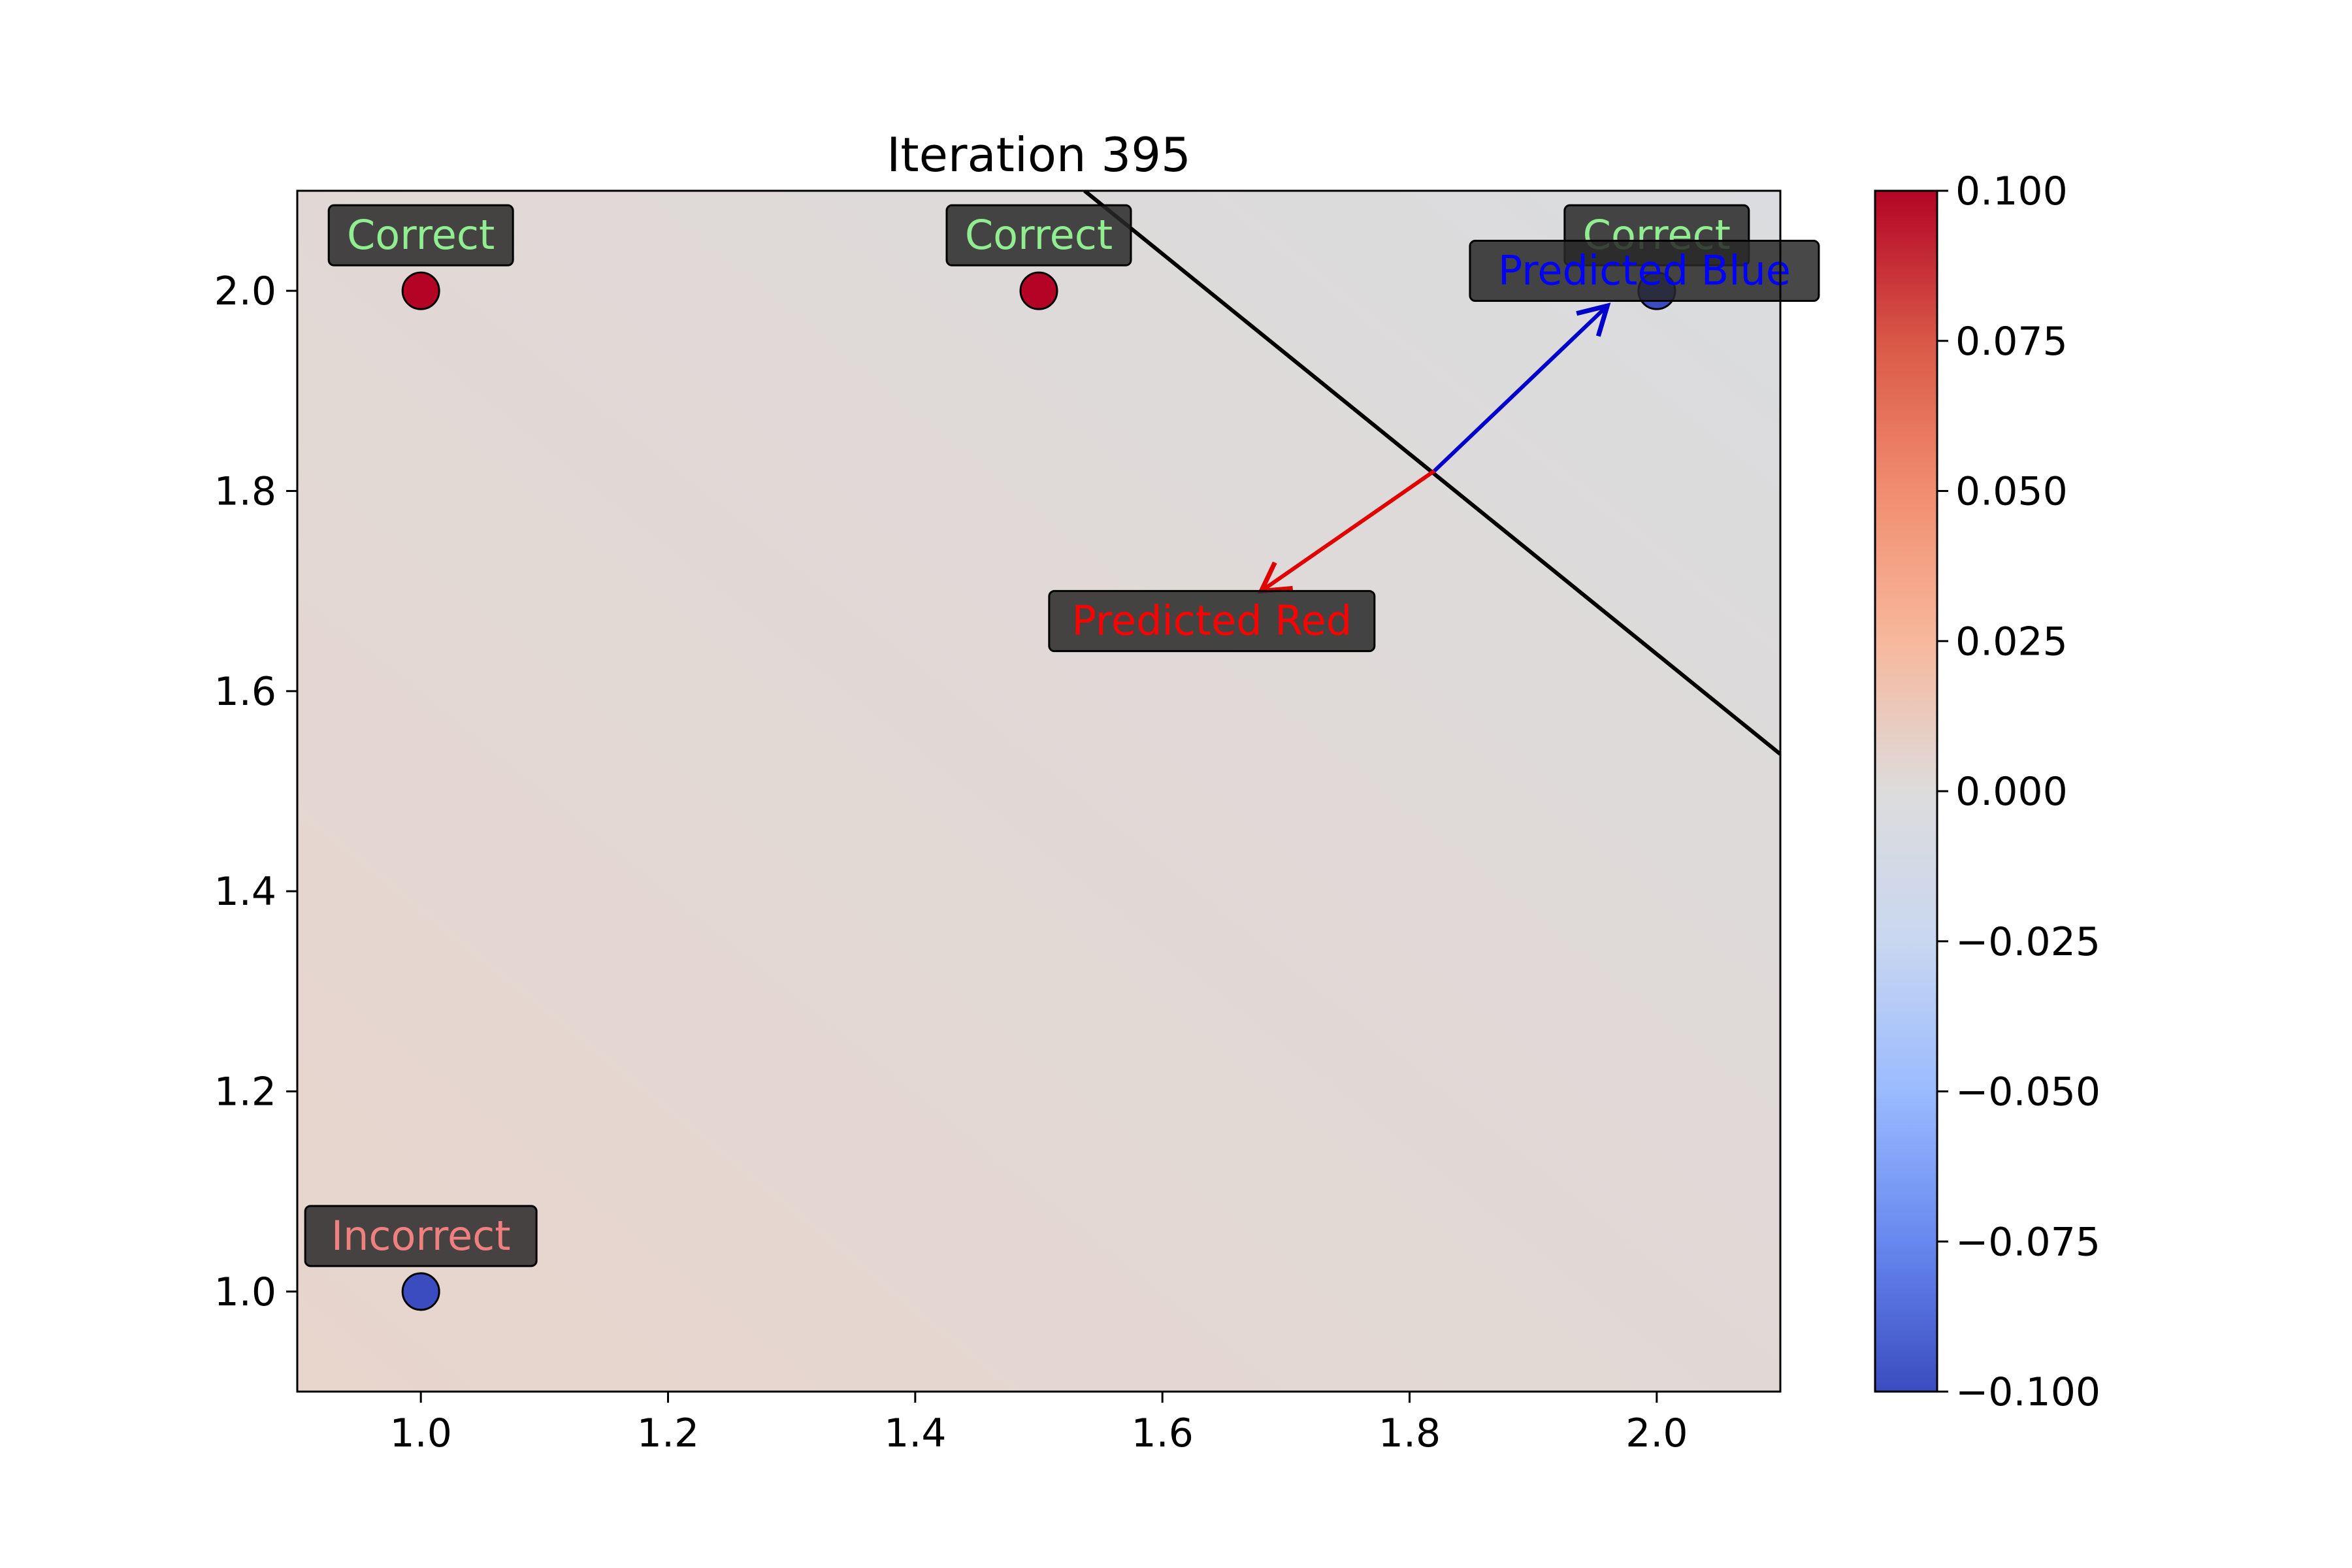 The image size is (2352, 1568). Describe the element at coordinates (255, 792) in the screenshot. I see `y-axis: 1.0 1.2 1.4 1.6 1.8 2.0` at that location.